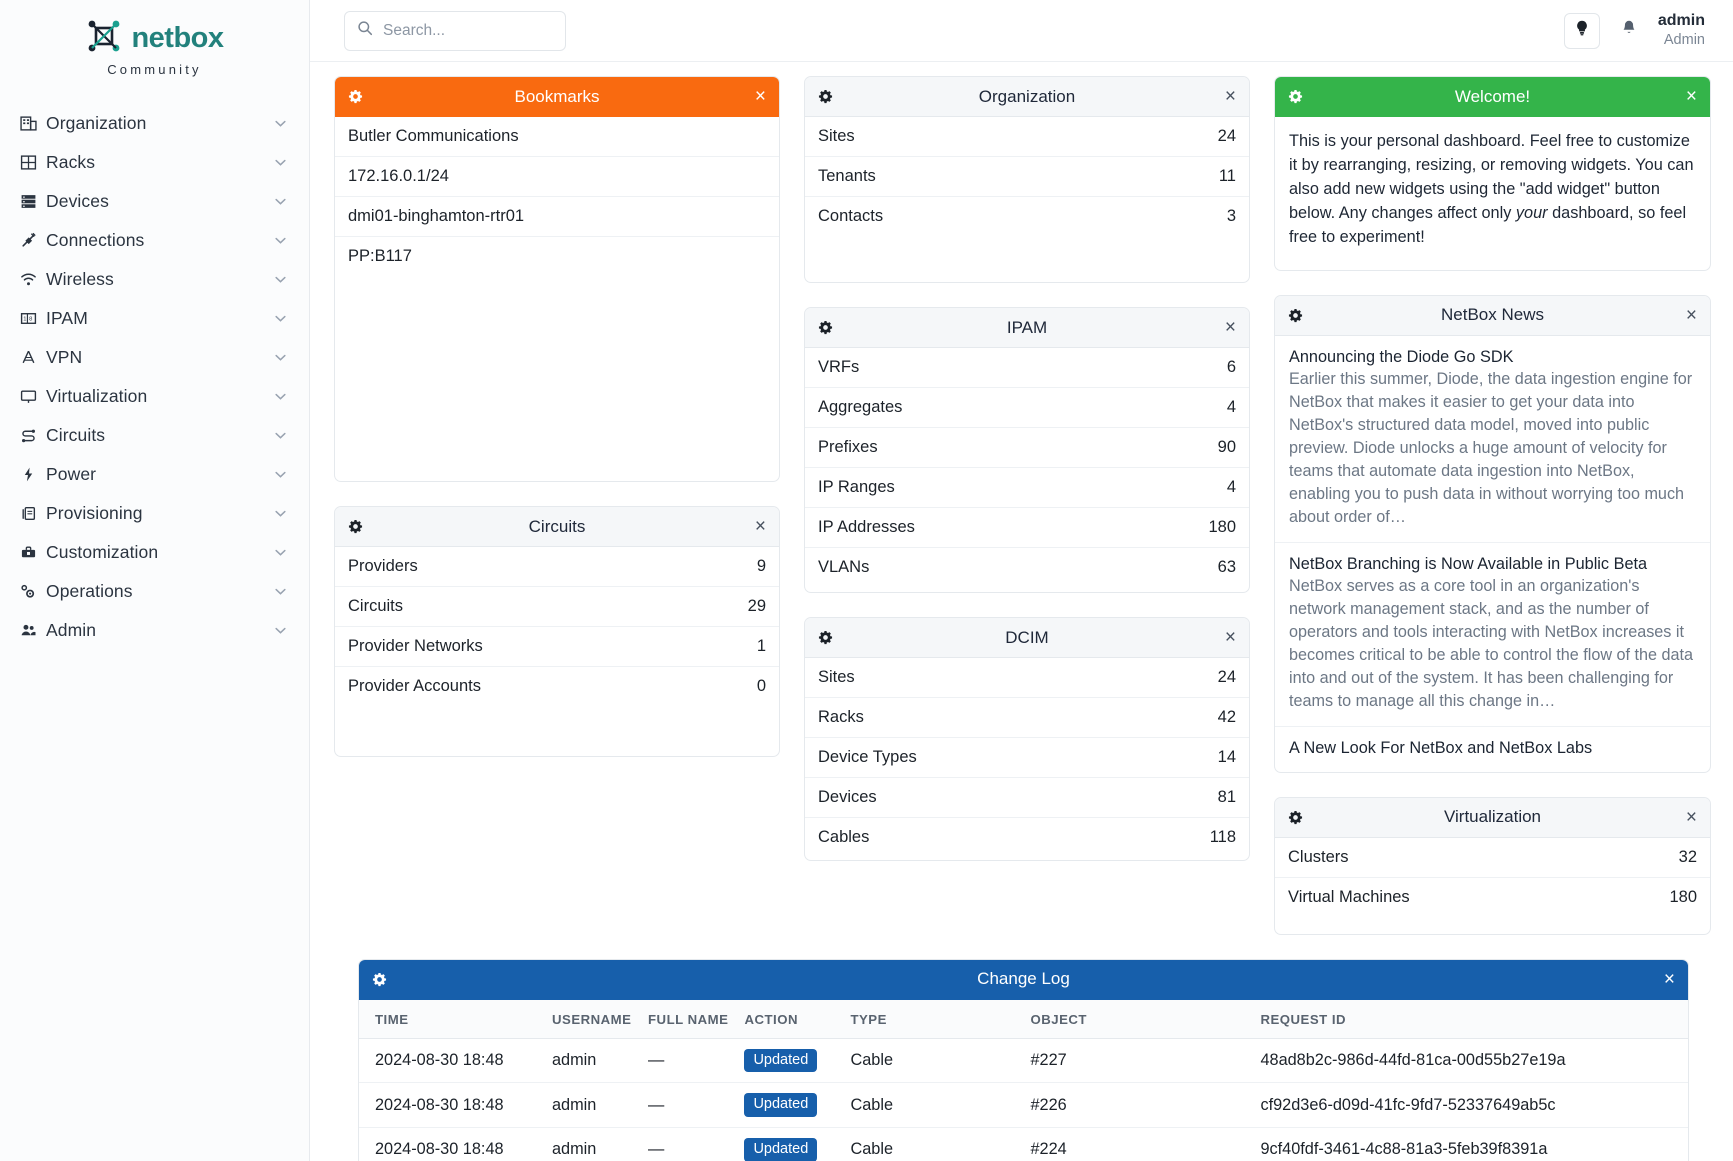 Image resolution: width=1733 pixels, height=1161 pixels. I want to click on widget-header: Change Log ×, so click(1023, 979).